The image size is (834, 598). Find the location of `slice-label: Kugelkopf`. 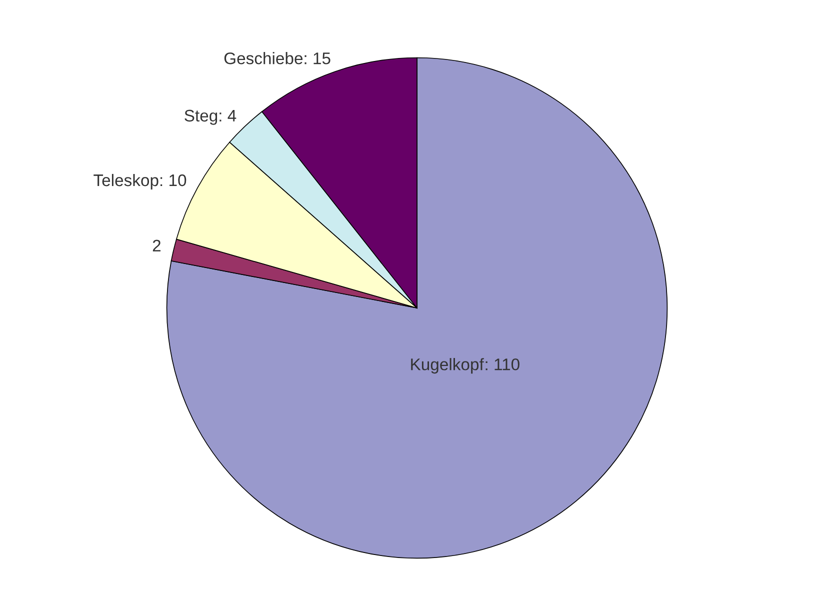

slice-label: Kugelkopf is located at coordinates (447, 366).